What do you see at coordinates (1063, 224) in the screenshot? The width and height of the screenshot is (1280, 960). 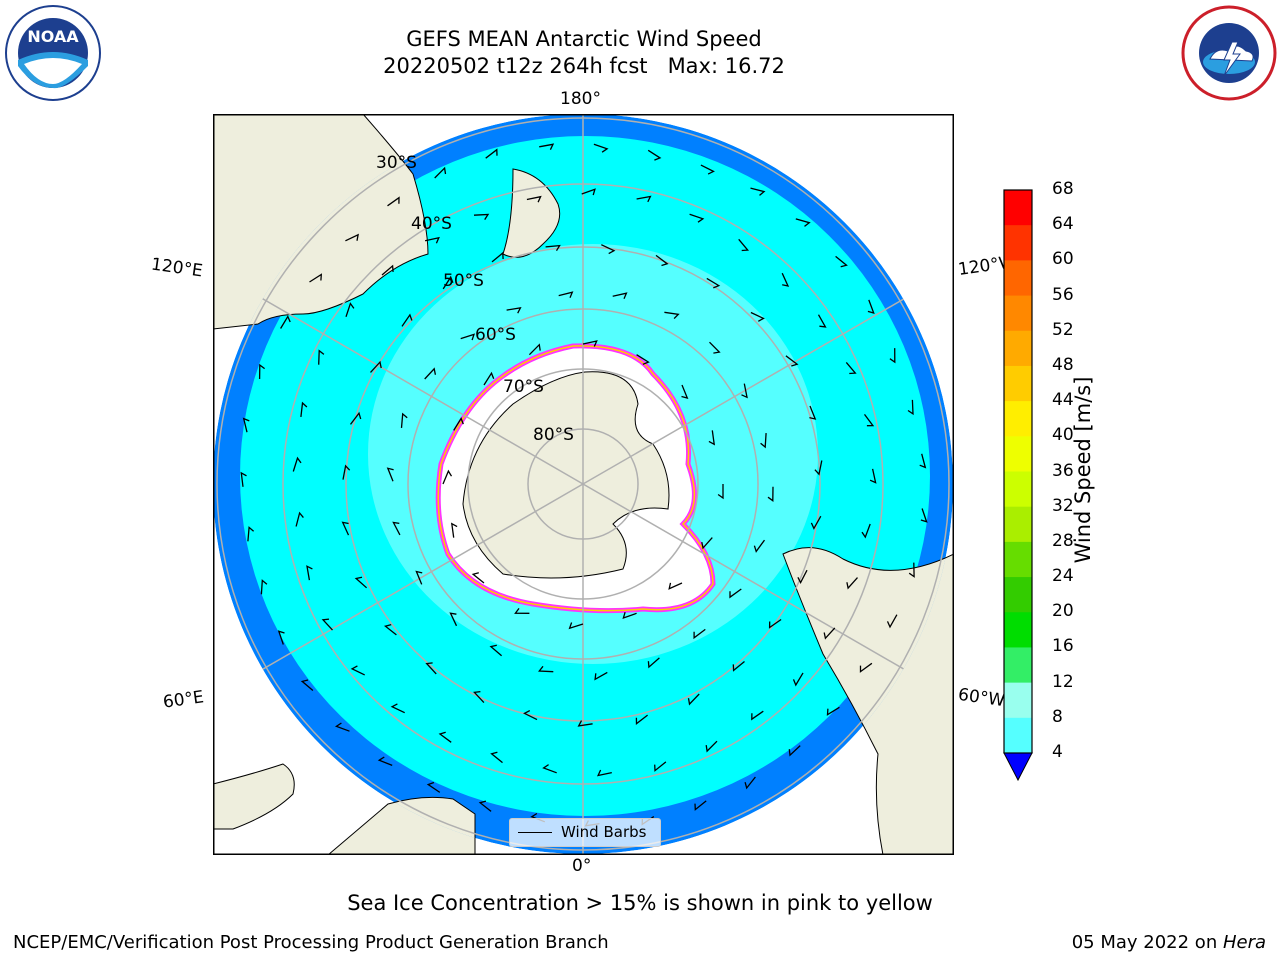 I see `colorbar-tick-label: 64` at bounding box center [1063, 224].